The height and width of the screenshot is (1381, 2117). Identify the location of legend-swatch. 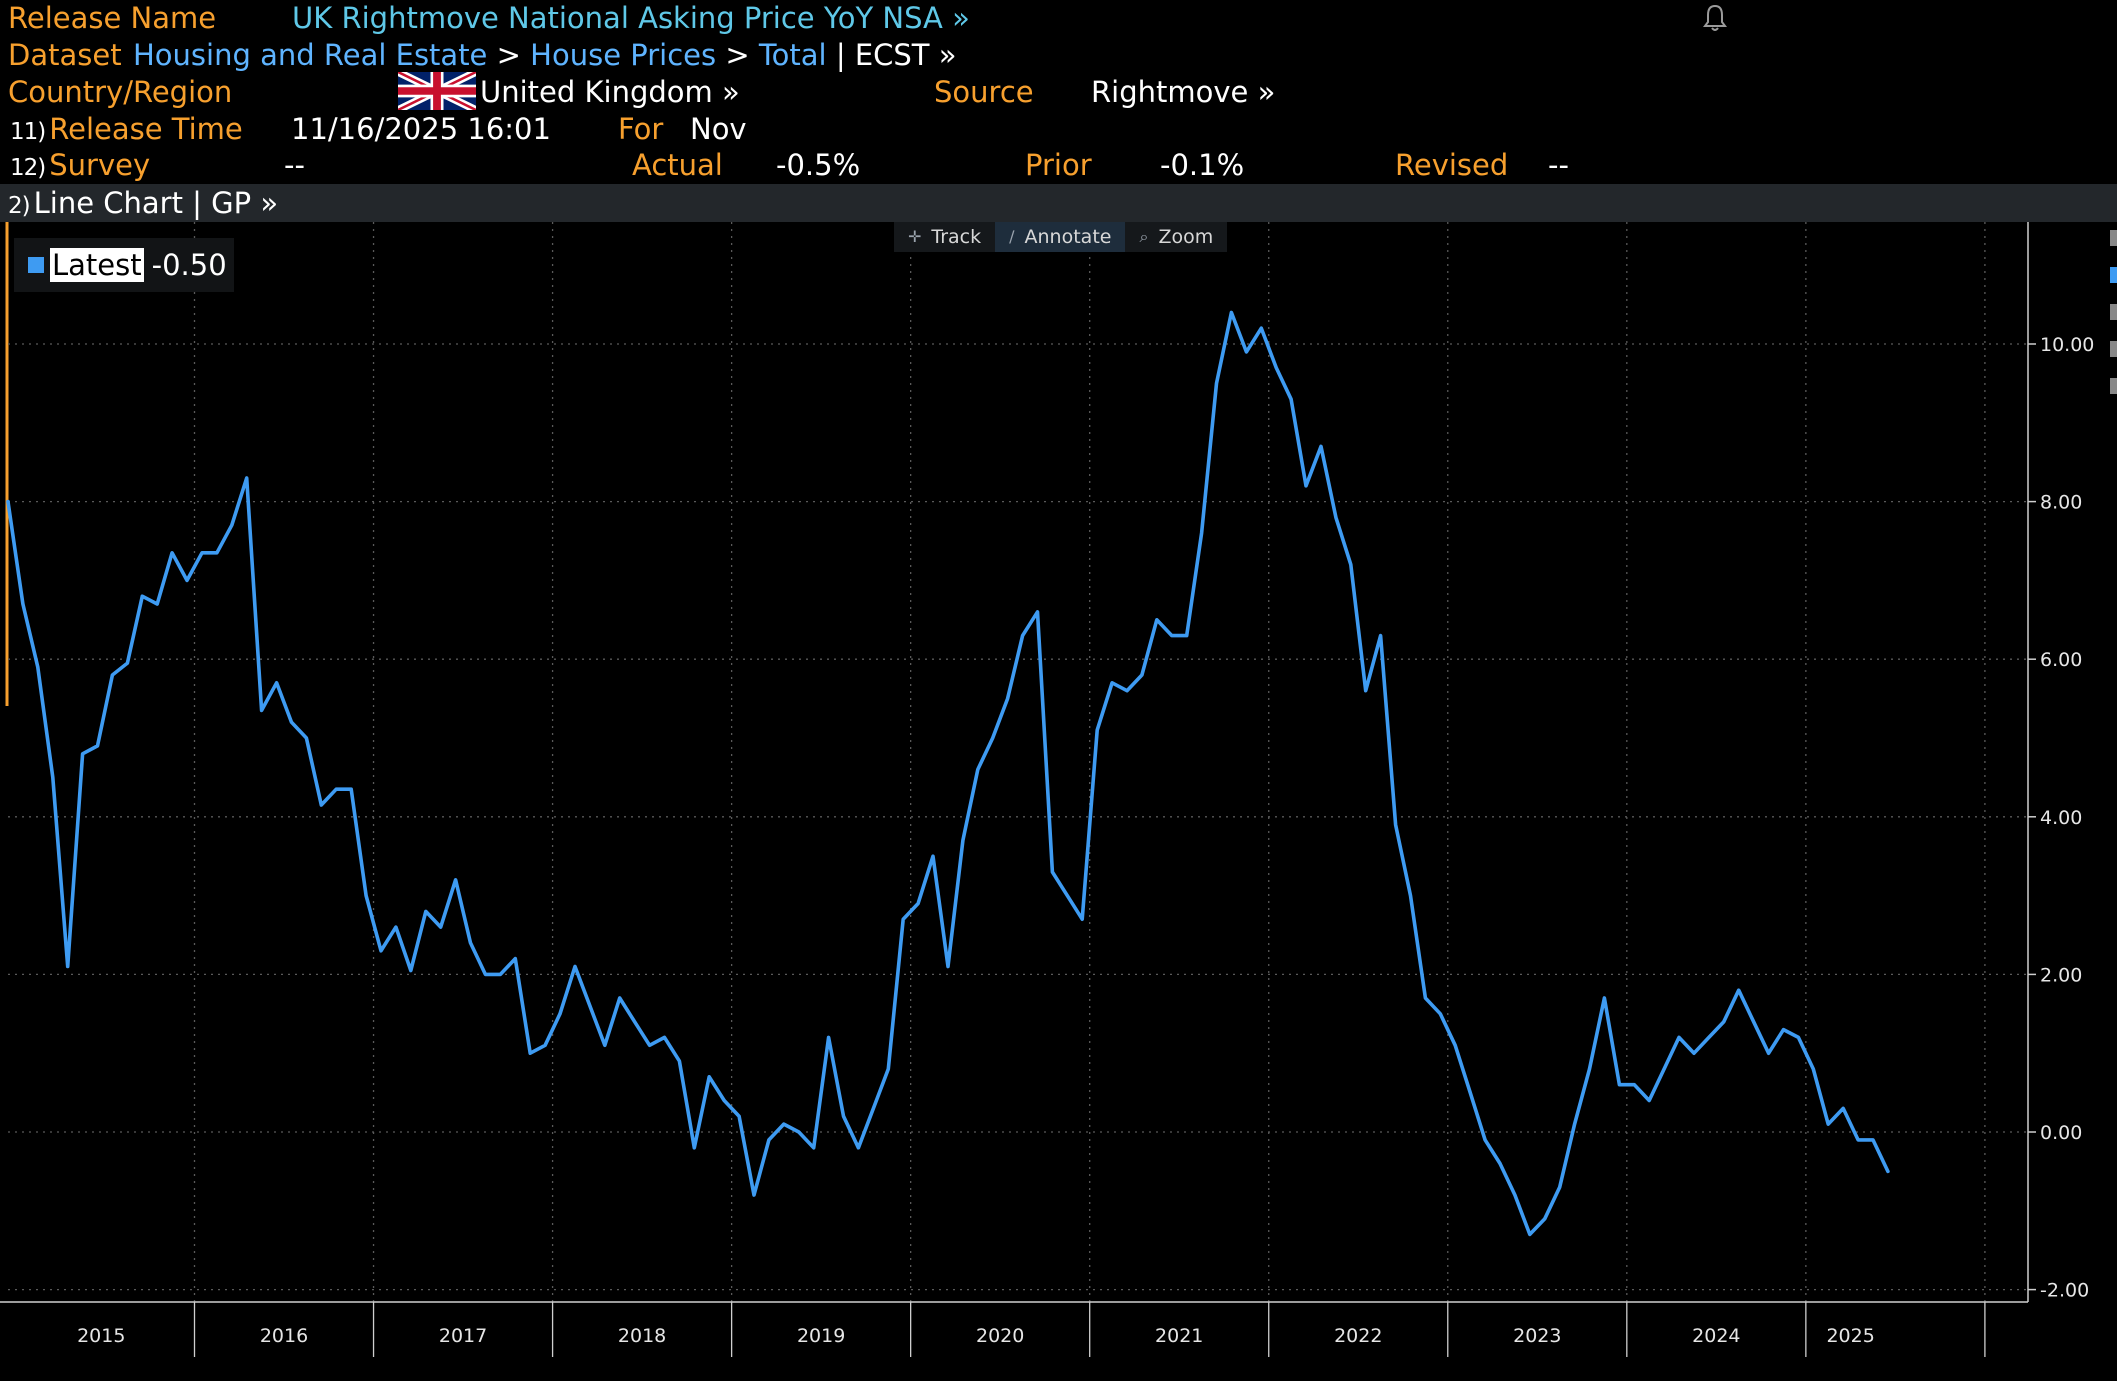
(36, 265).